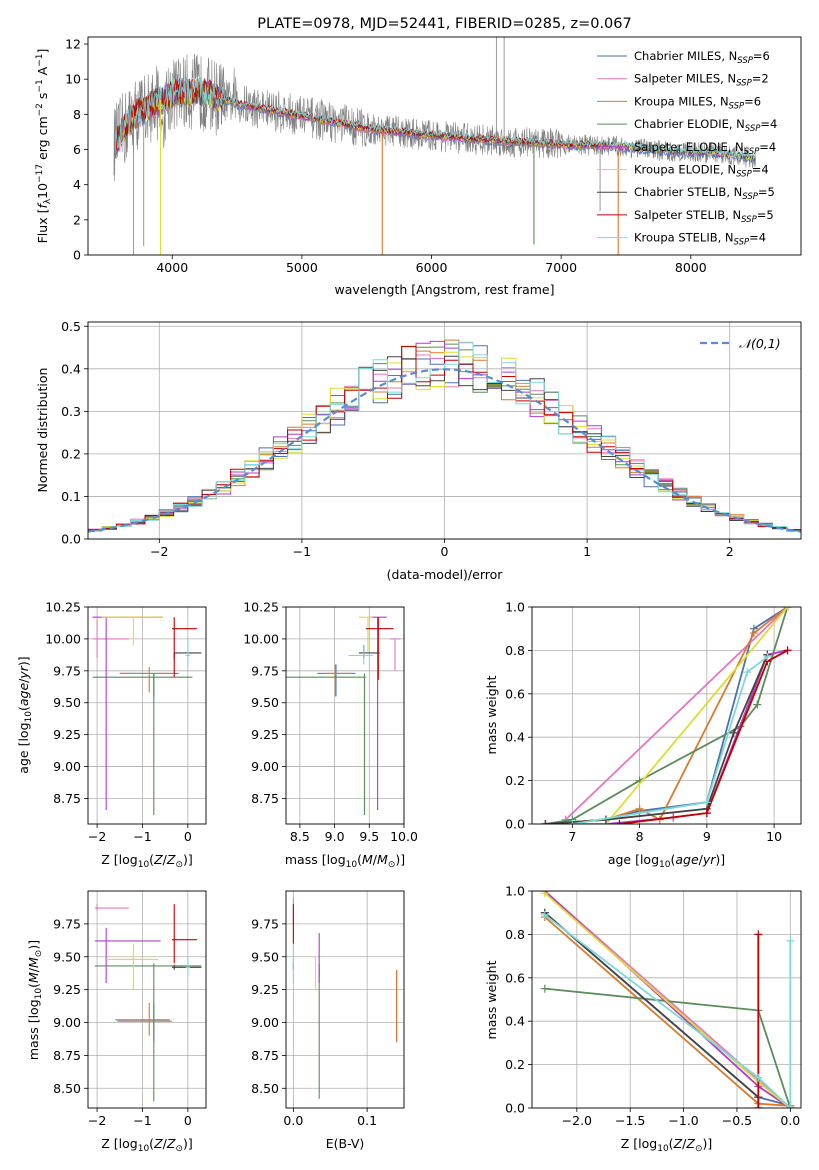 The image size is (819, 1170). Describe the element at coordinates (172, 267) in the screenshot. I see `x-tick-label: 4000` at that location.